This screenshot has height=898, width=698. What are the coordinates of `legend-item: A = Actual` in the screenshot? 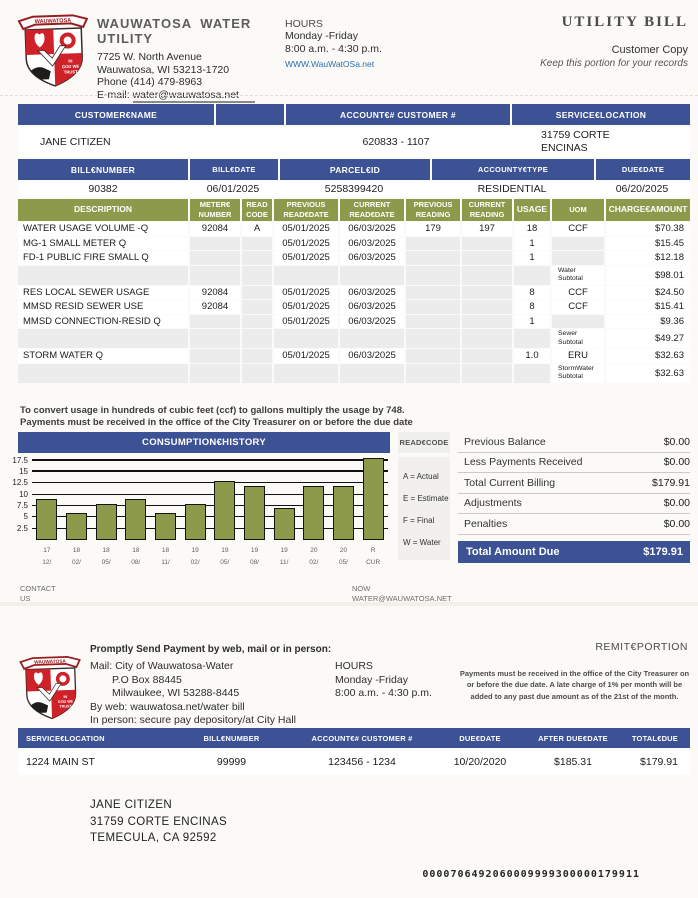 It's located at (421, 476).